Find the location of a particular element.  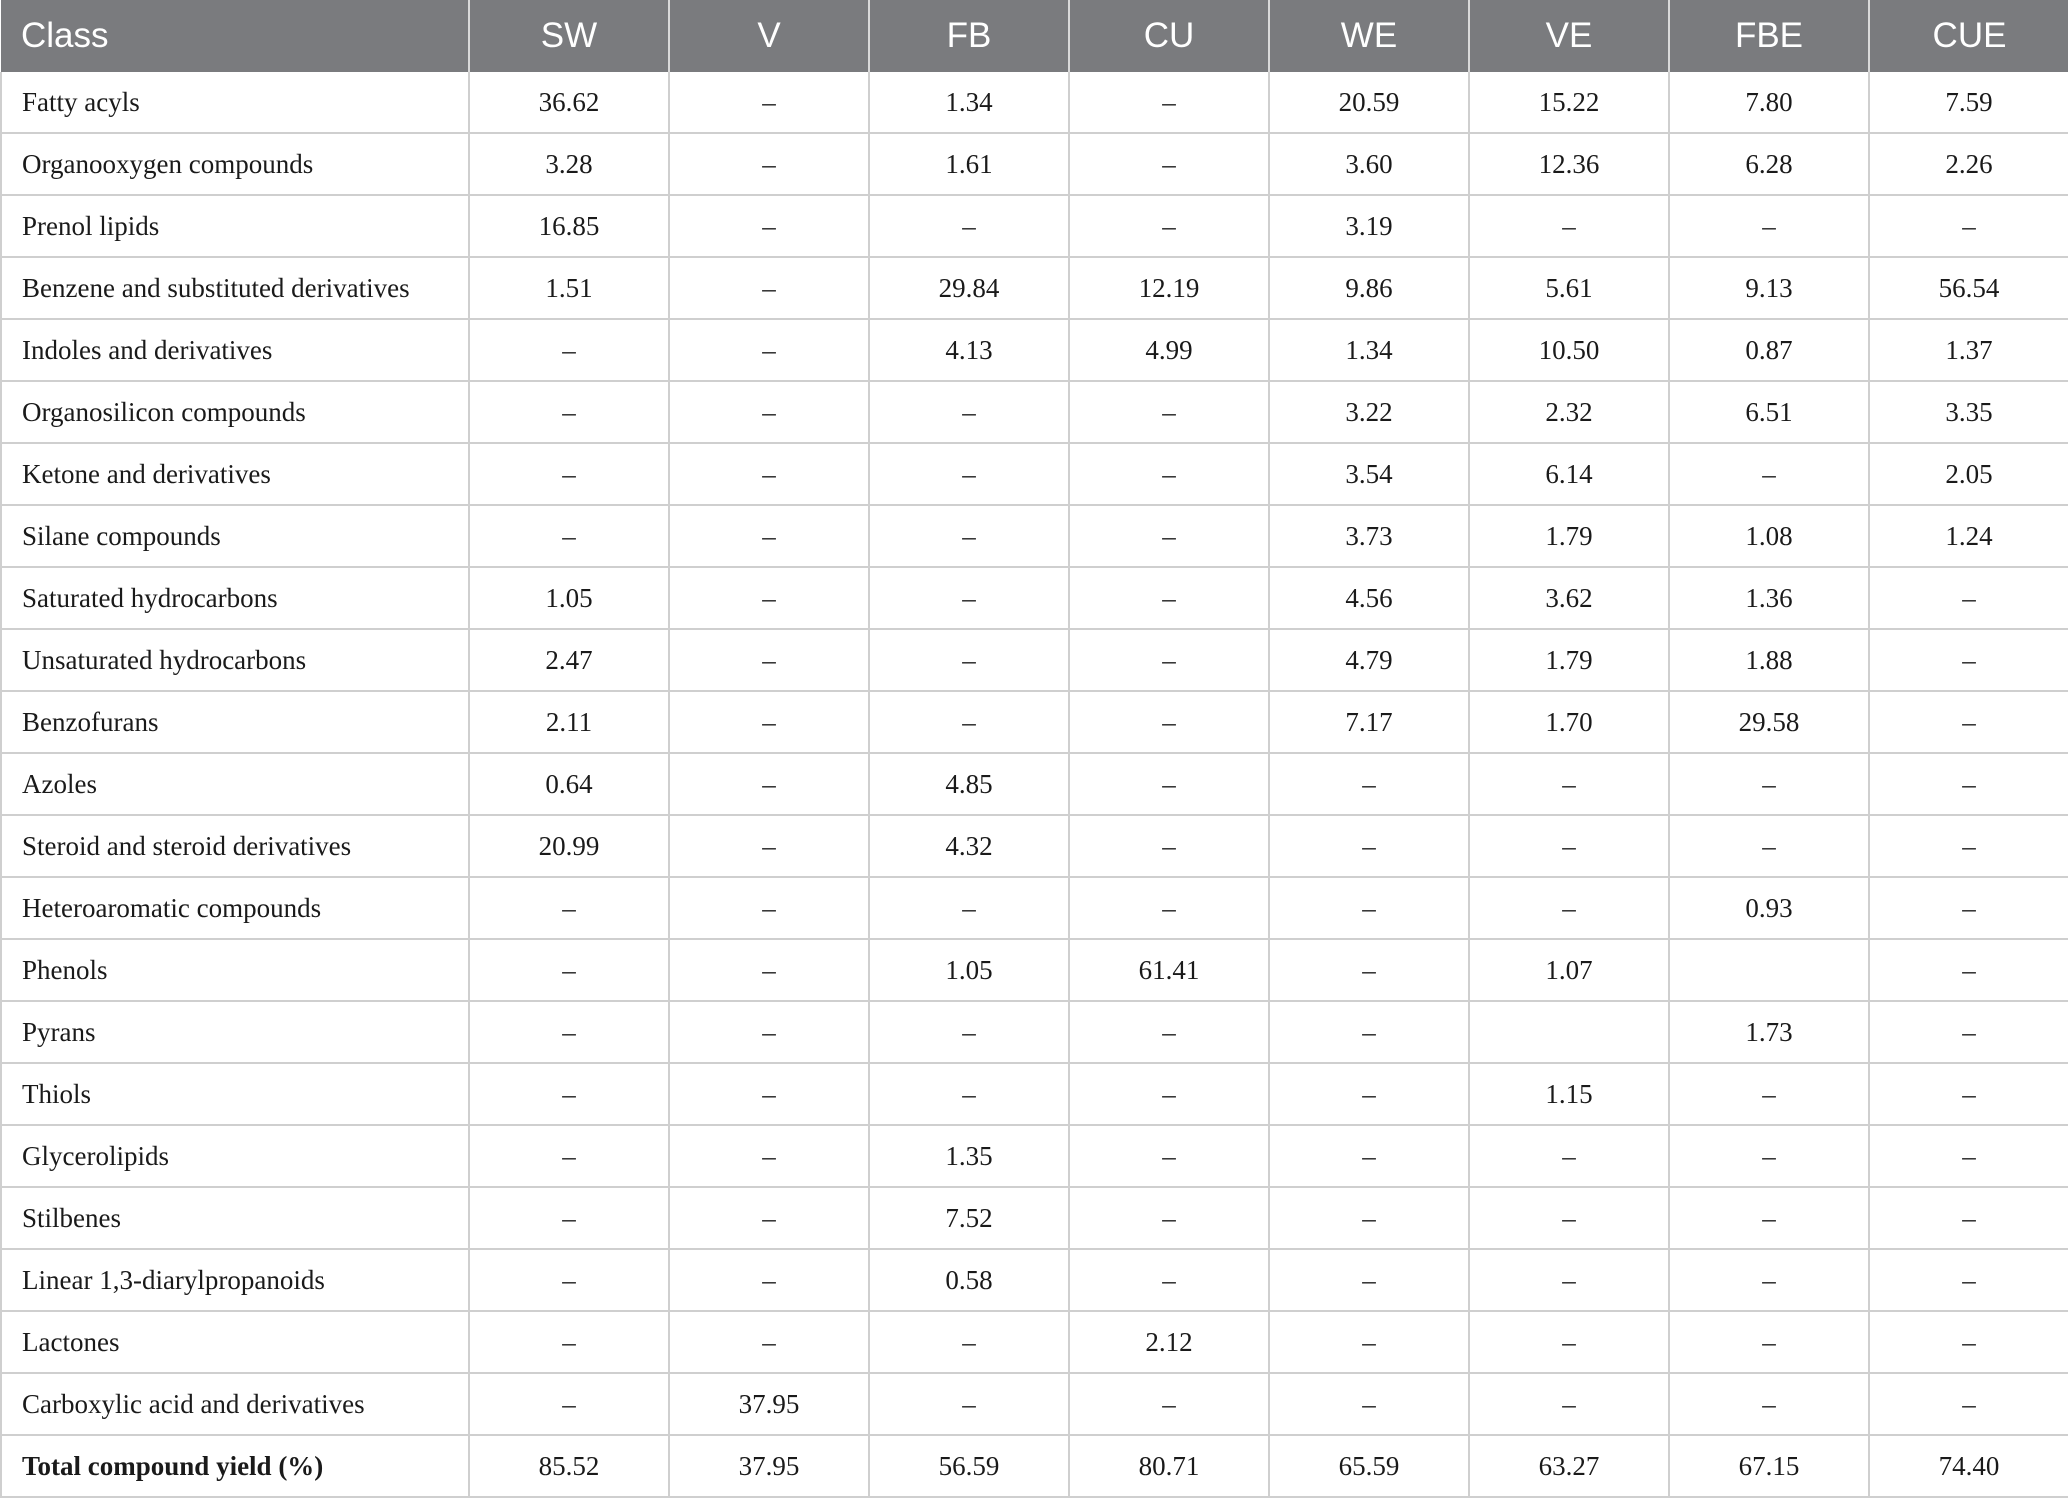

total-cell: 63.27 is located at coordinates (1569, 1466).